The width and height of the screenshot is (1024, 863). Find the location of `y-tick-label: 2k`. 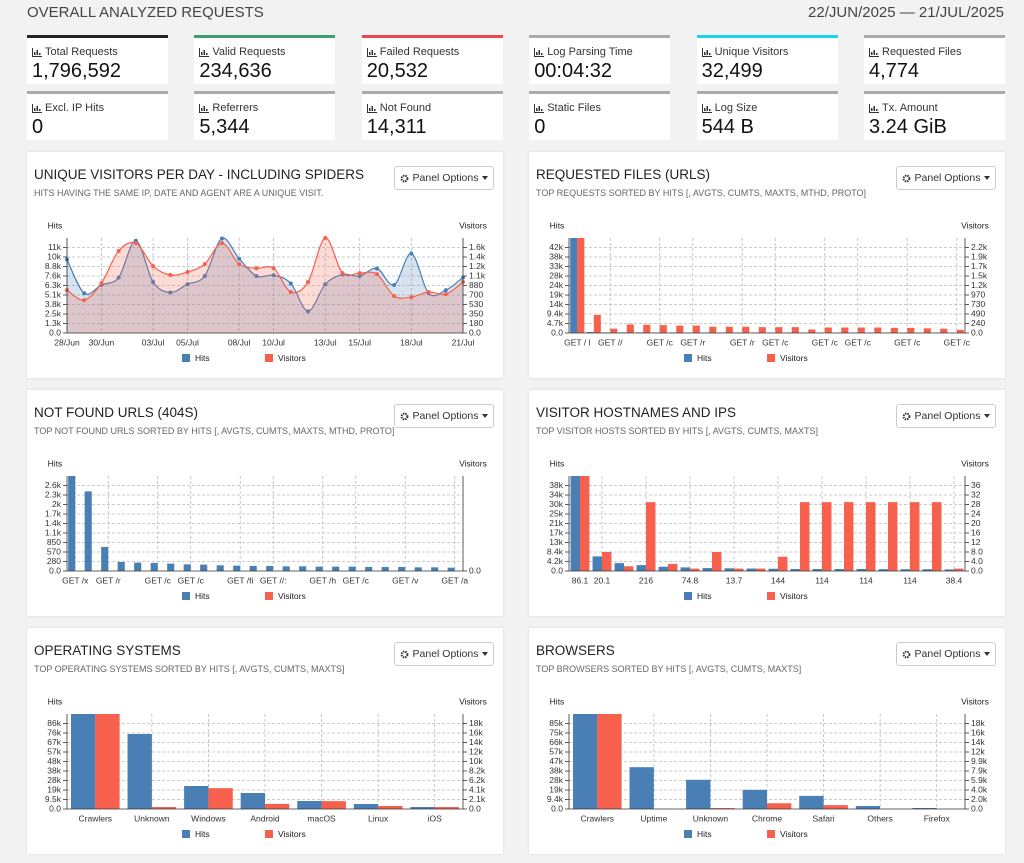

y-tick-label: 2k is located at coordinates (57, 504).